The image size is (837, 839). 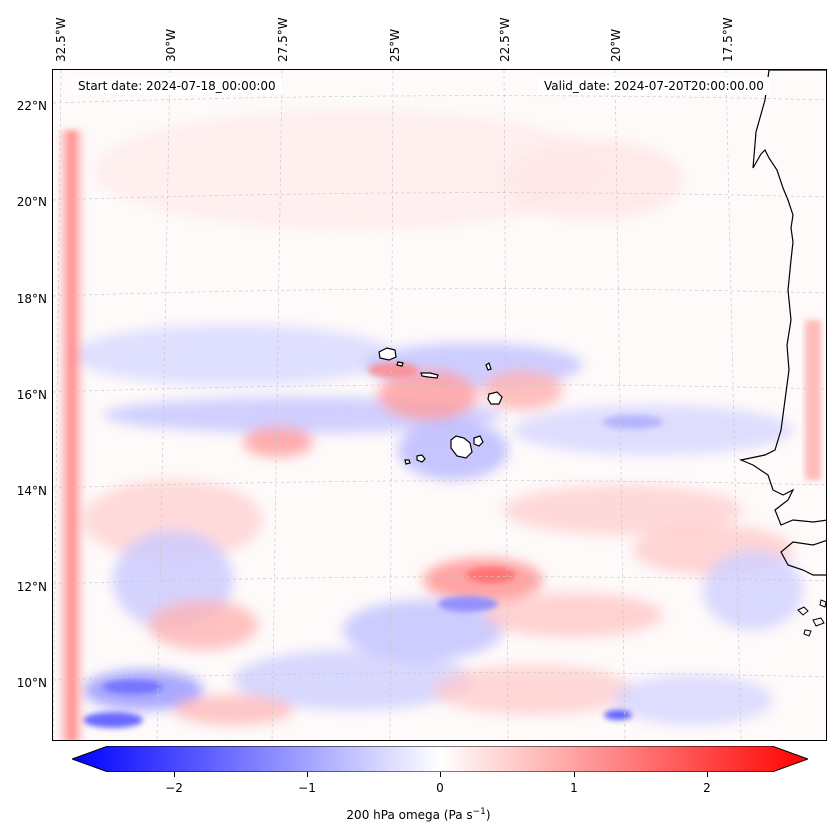 I want to click on island-santo-antao, so click(x=387, y=354).